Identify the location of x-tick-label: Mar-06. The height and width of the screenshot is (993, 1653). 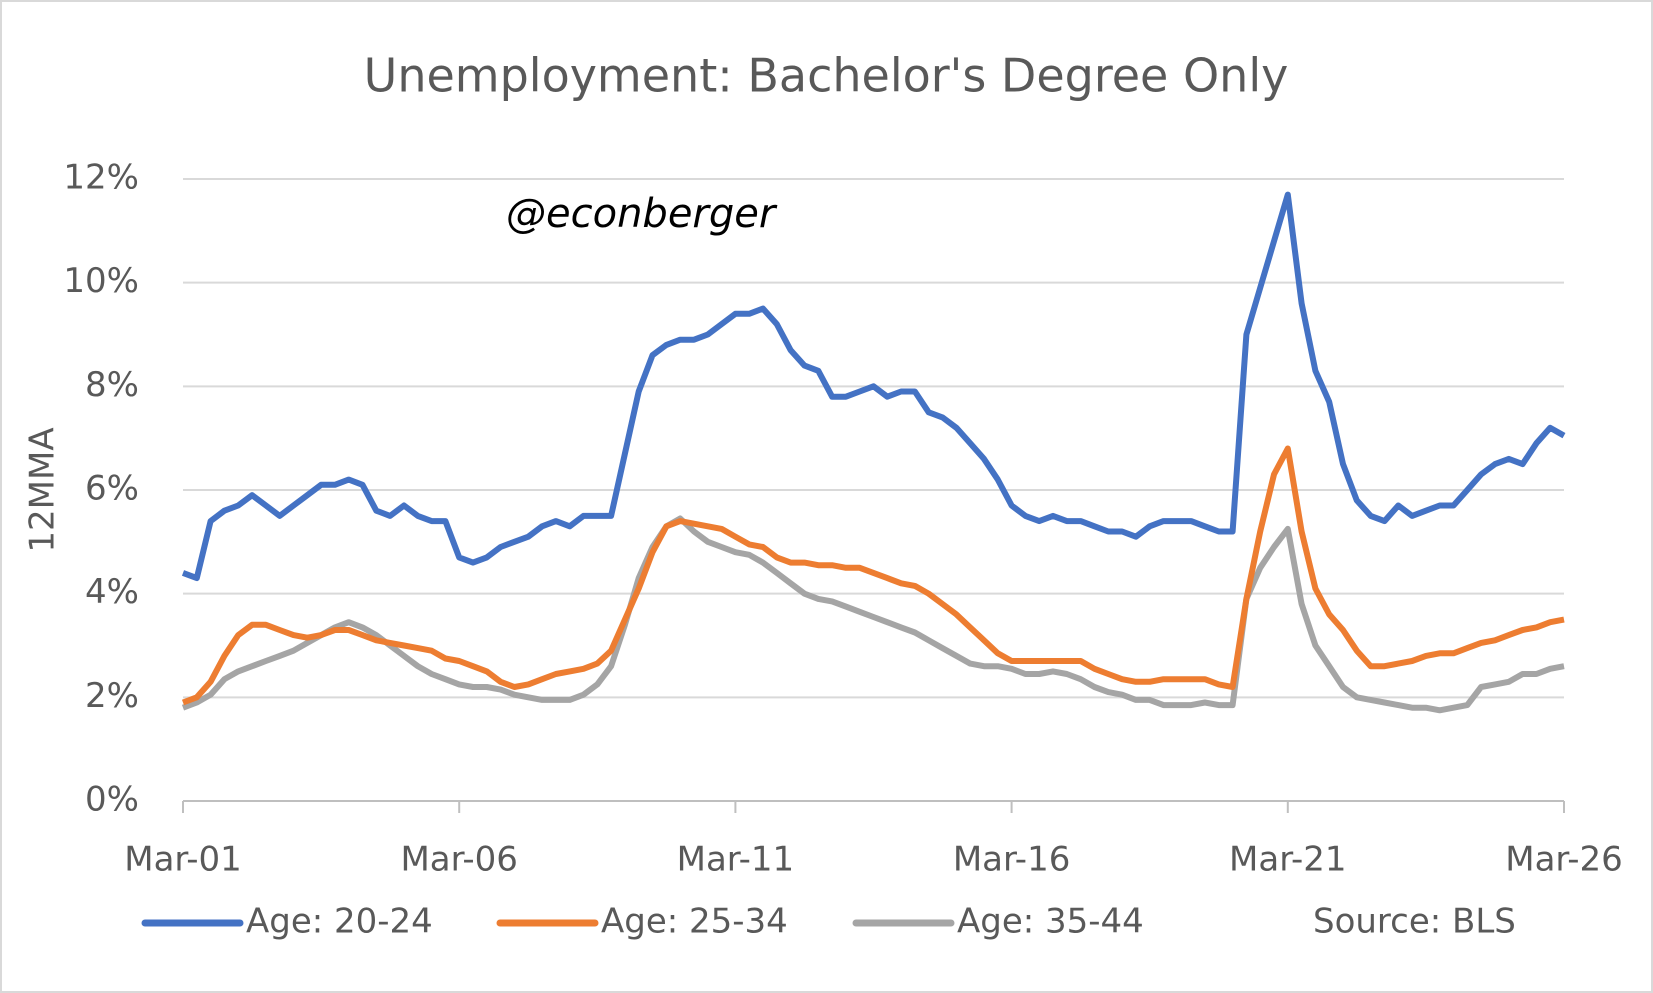
(459, 860).